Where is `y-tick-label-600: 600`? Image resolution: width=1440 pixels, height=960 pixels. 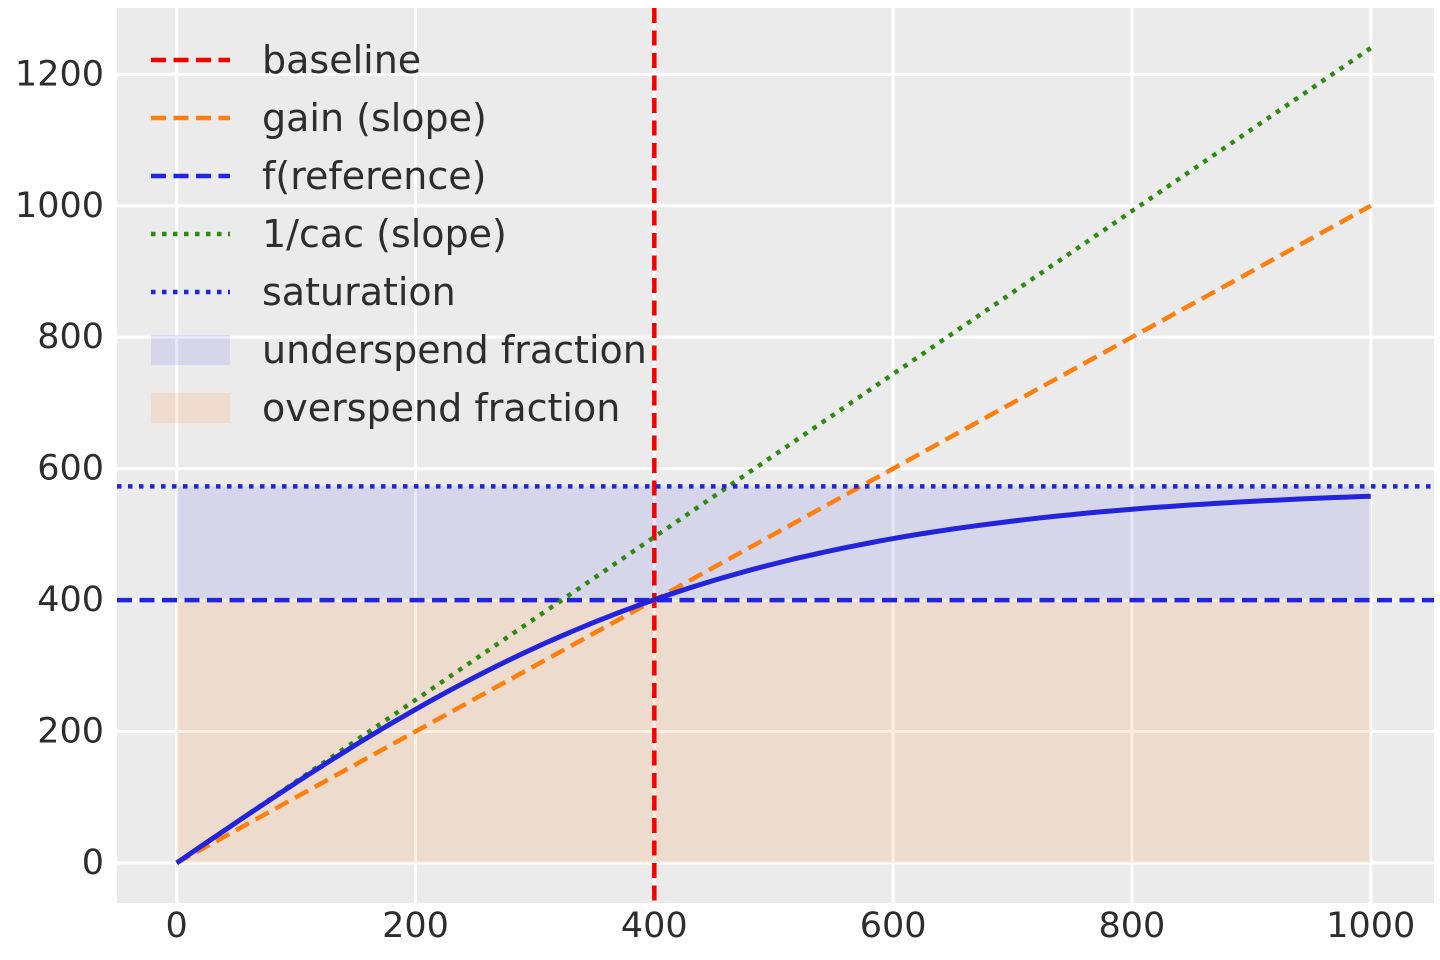
y-tick-label-600: 600 is located at coordinates (70, 469).